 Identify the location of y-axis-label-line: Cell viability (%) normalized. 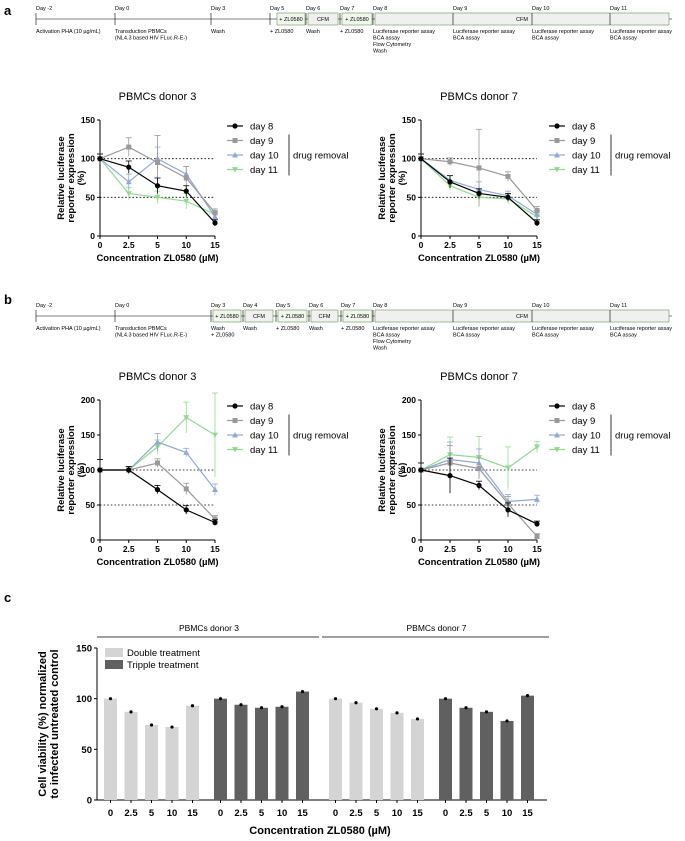
(43, 723).